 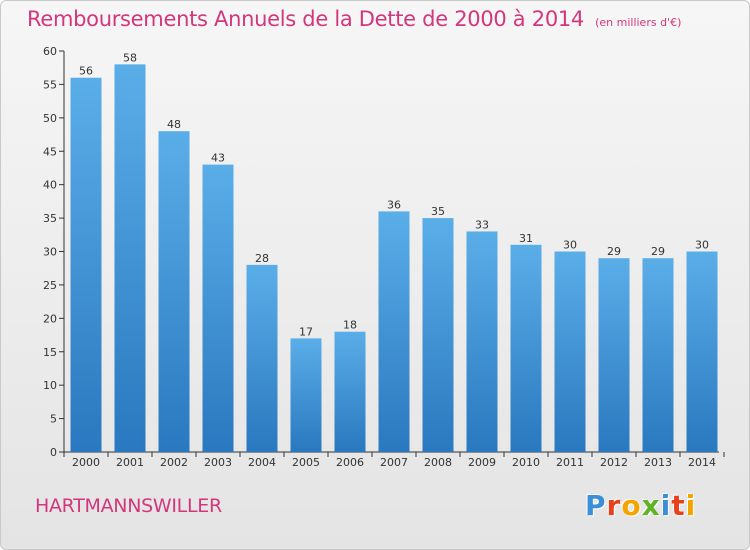 What do you see at coordinates (570, 245) in the screenshot?
I see `data-label-2011: 30` at bounding box center [570, 245].